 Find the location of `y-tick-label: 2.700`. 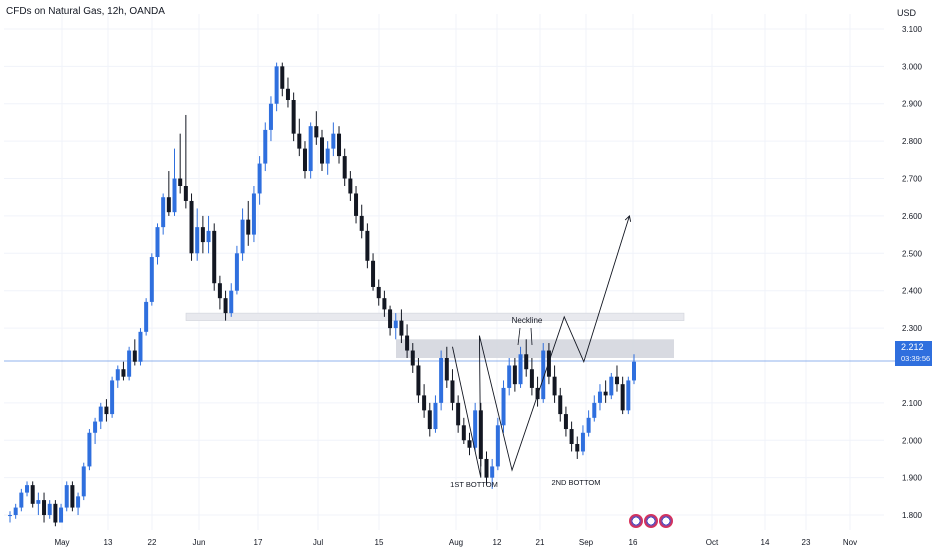

y-tick-label: 2.700 is located at coordinates (912, 179).